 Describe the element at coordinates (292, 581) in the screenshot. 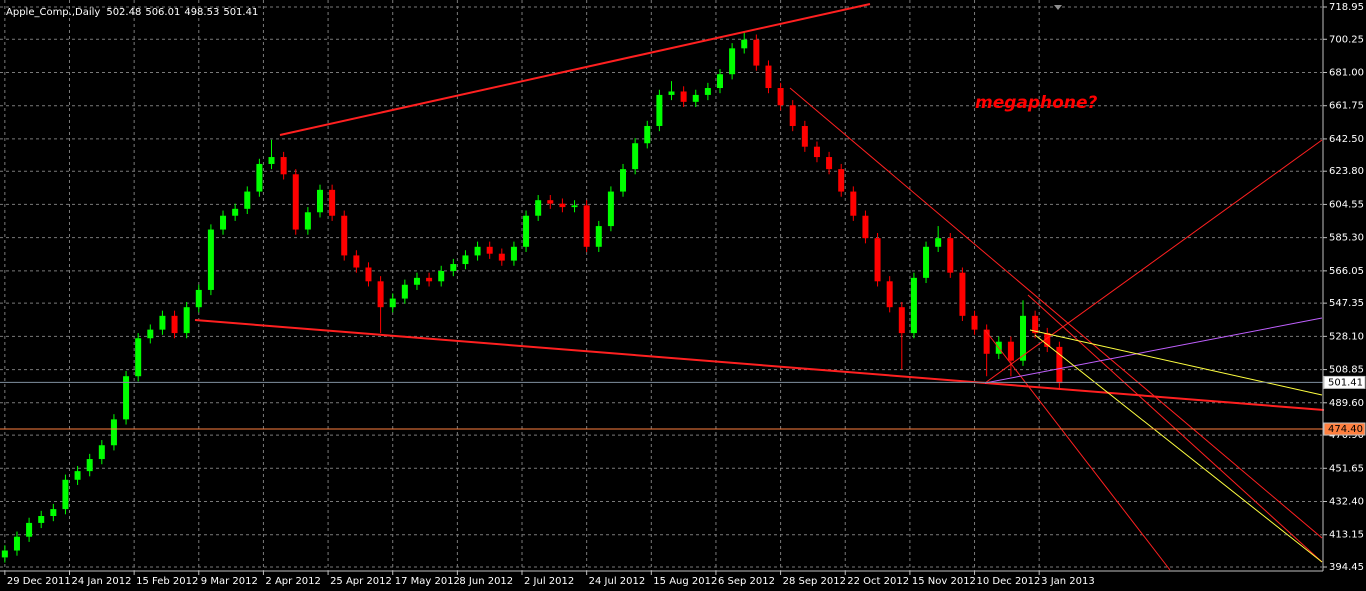

I see `x-tick-label: 2 Apr 2012` at that location.